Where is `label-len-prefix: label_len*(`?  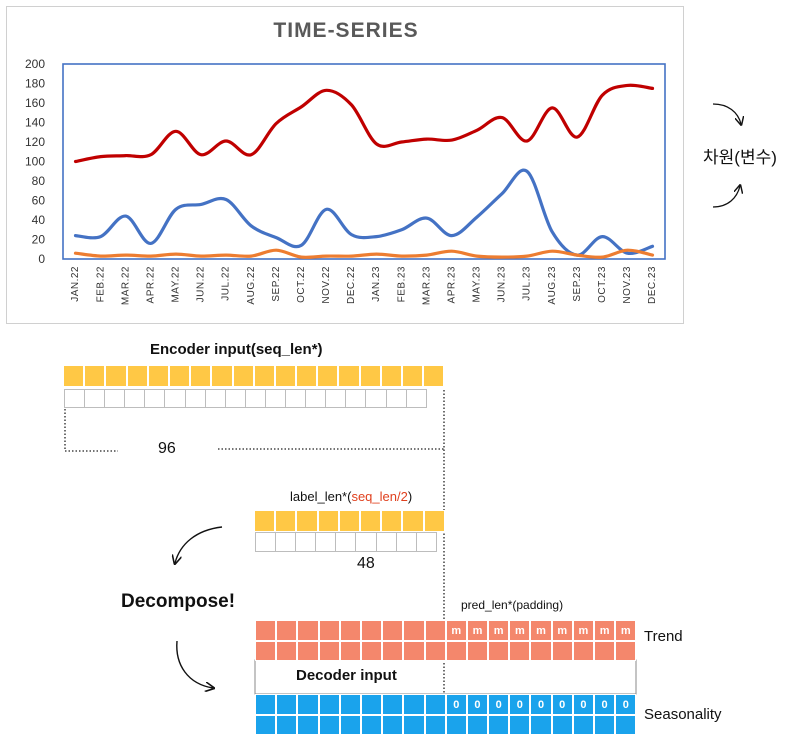
label-len-prefix: label_len*( is located at coordinates (321, 496).